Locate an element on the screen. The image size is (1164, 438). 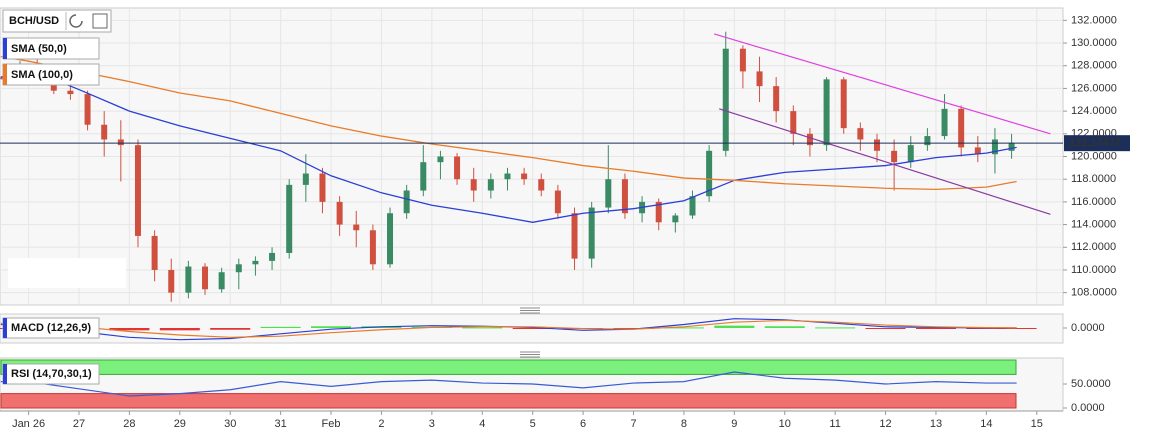
x-tick-label: Jan 26 is located at coordinates (28, 424).